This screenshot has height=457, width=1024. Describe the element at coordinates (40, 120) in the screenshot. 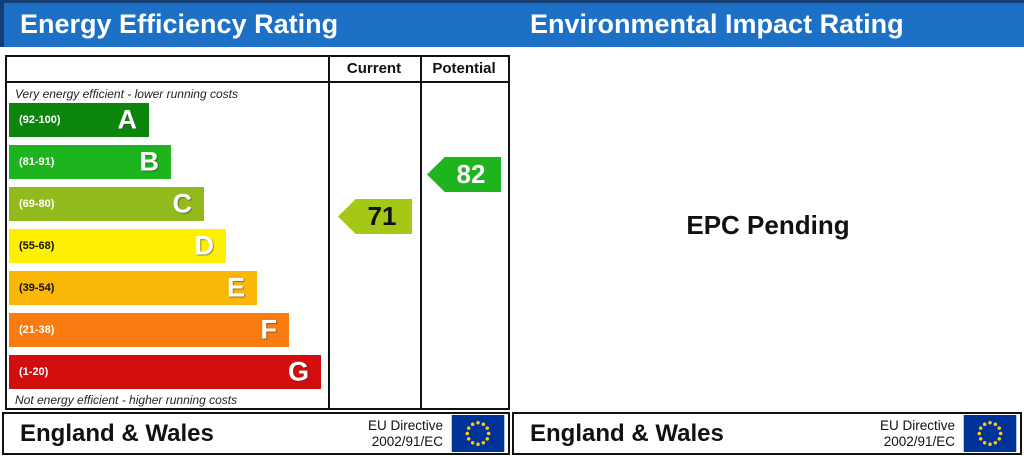

I see `band-range-label: (92-100)` at that location.